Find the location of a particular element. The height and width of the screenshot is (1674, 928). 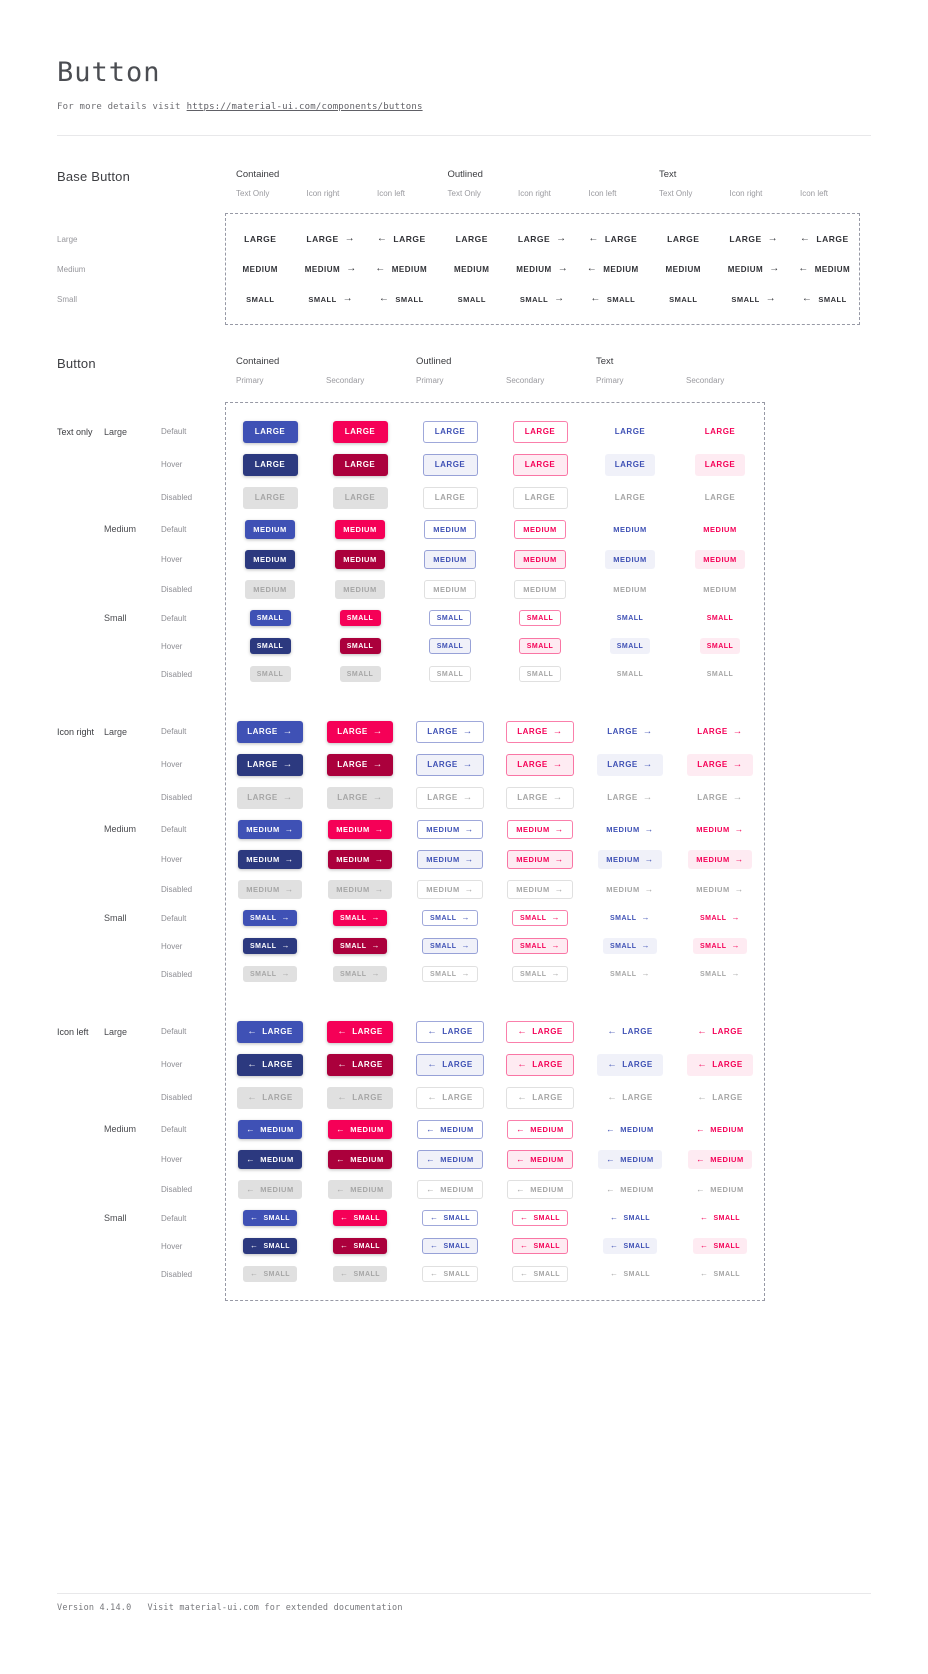

button-outlined-secondary-disabled: SMALL is located at coordinates (540, 674).